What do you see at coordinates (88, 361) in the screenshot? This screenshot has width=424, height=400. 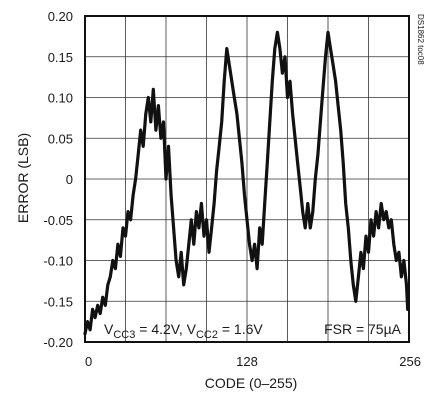 I see `x-tick-label: 0` at bounding box center [88, 361].